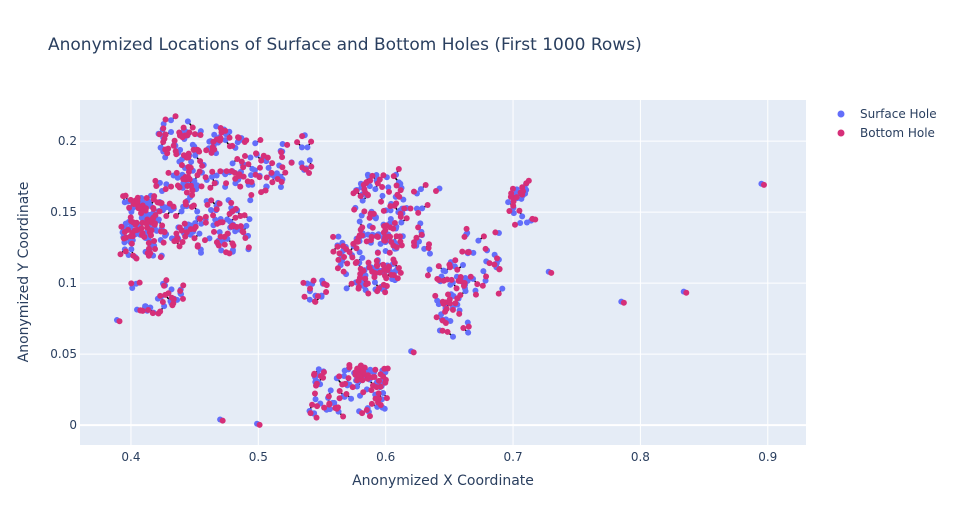 This screenshot has width=954, height=525. What do you see at coordinates (887, 123) in the screenshot?
I see `legend: Surface Hole Bottom Hole` at bounding box center [887, 123].